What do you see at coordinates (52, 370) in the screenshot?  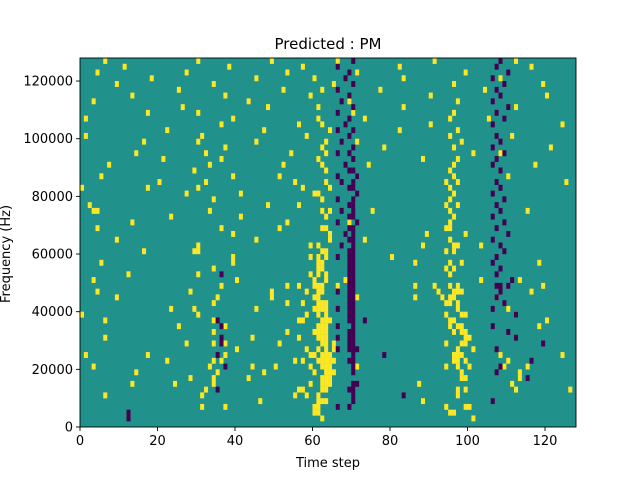 I see `y-tick-label: 20000` at bounding box center [52, 370].